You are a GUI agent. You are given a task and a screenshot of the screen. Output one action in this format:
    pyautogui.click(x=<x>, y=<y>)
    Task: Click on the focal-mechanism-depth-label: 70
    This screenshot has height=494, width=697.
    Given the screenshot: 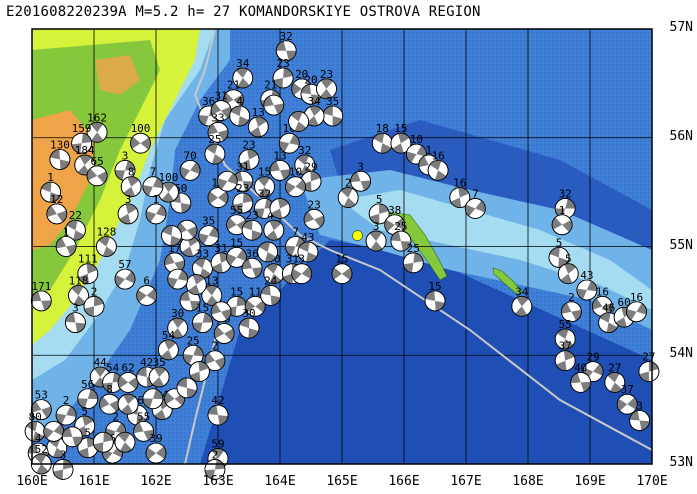 What is the action you would take?
    pyautogui.click(x=189, y=155)
    